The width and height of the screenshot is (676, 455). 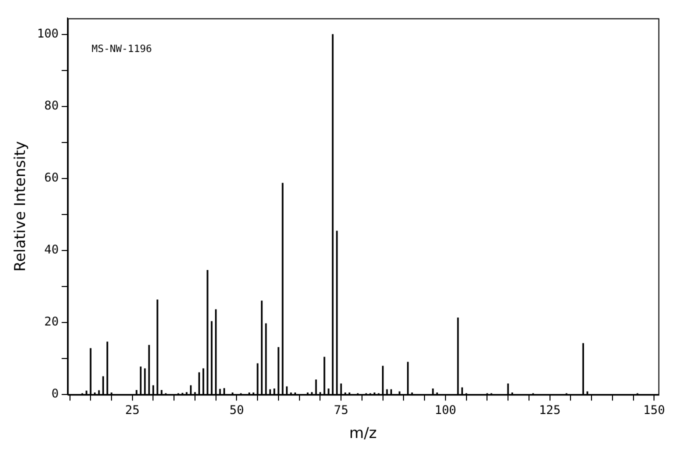 I want to click on y-tick-label: 0, so click(x=55, y=393).